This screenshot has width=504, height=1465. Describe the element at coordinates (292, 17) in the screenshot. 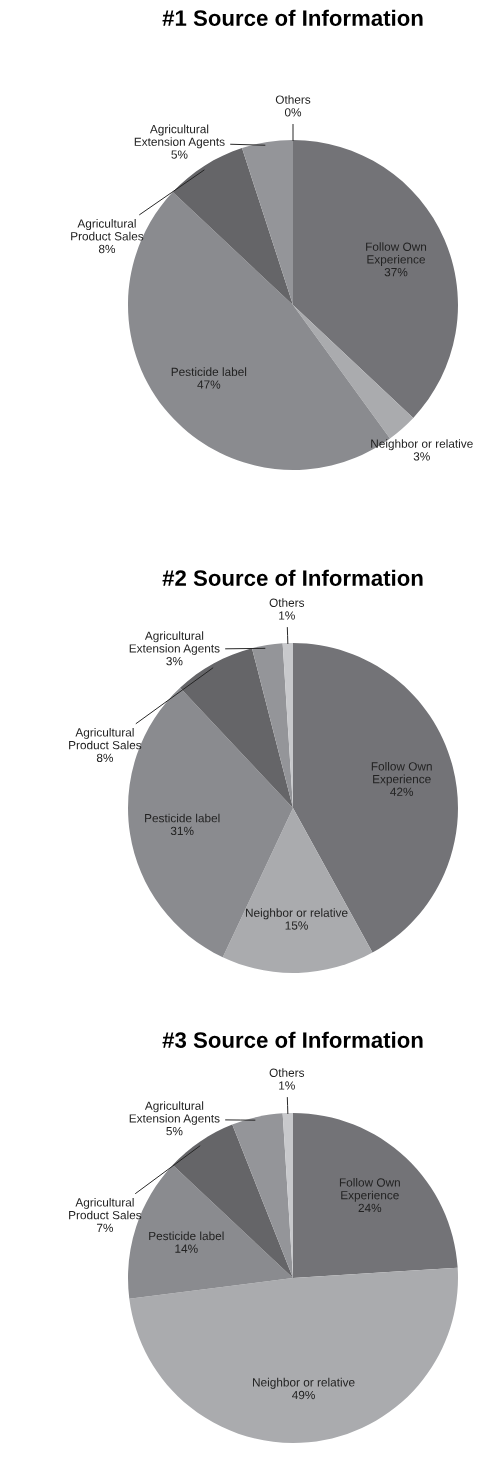

I see `chart-title: #1 Source of Information` at that location.